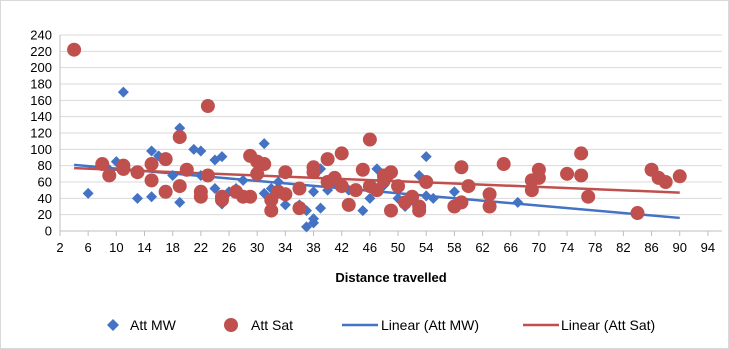 The image size is (729, 349). What do you see at coordinates (708, 247) in the screenshot?
I see `x-tick-label: 94` at bounding box center [708, 247].